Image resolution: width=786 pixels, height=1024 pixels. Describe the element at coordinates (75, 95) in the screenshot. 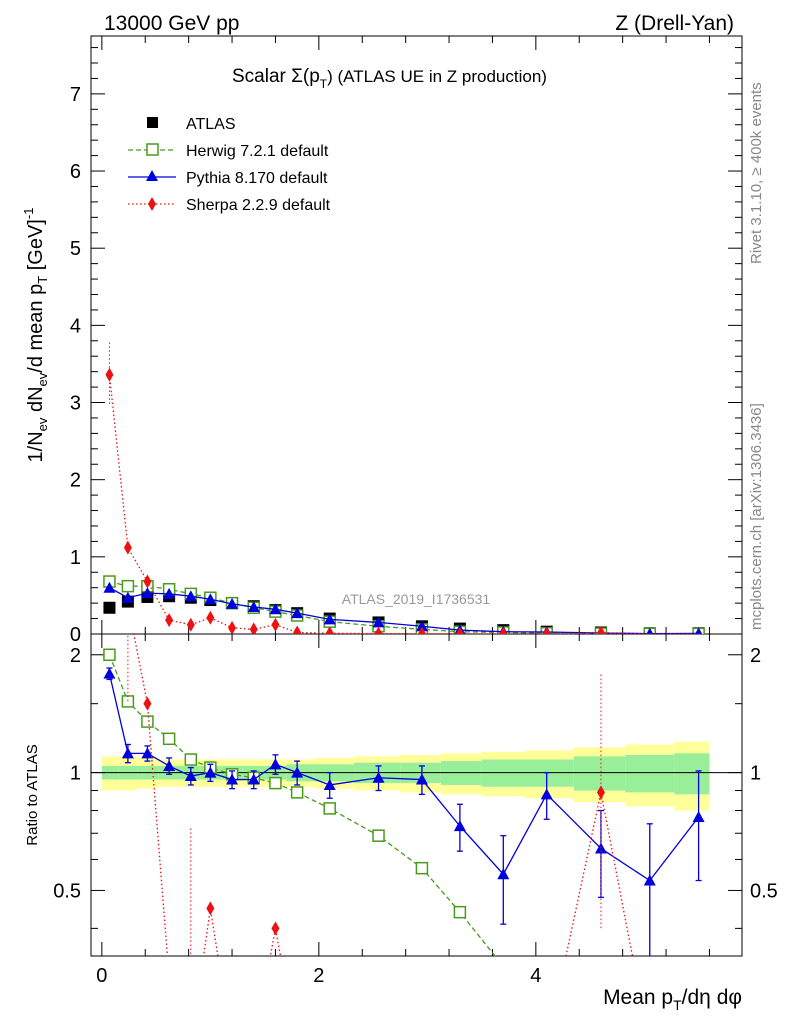

I see `y-main-tick-label-7: 7` at that location.